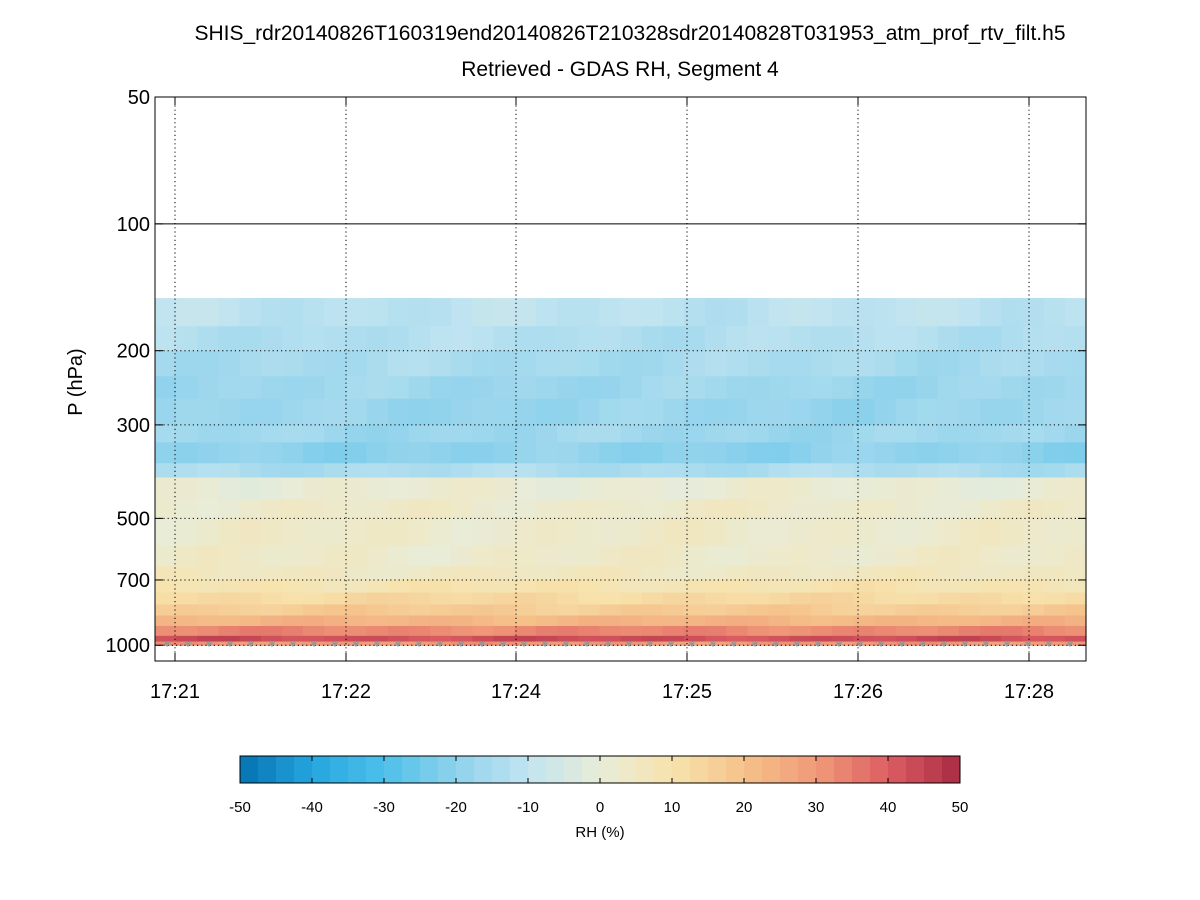 This screenshot has height=900, width=1200. Describe the element at coordinates (139, 98) in the screenshot. I see `y-tick-label: 50` at that location.